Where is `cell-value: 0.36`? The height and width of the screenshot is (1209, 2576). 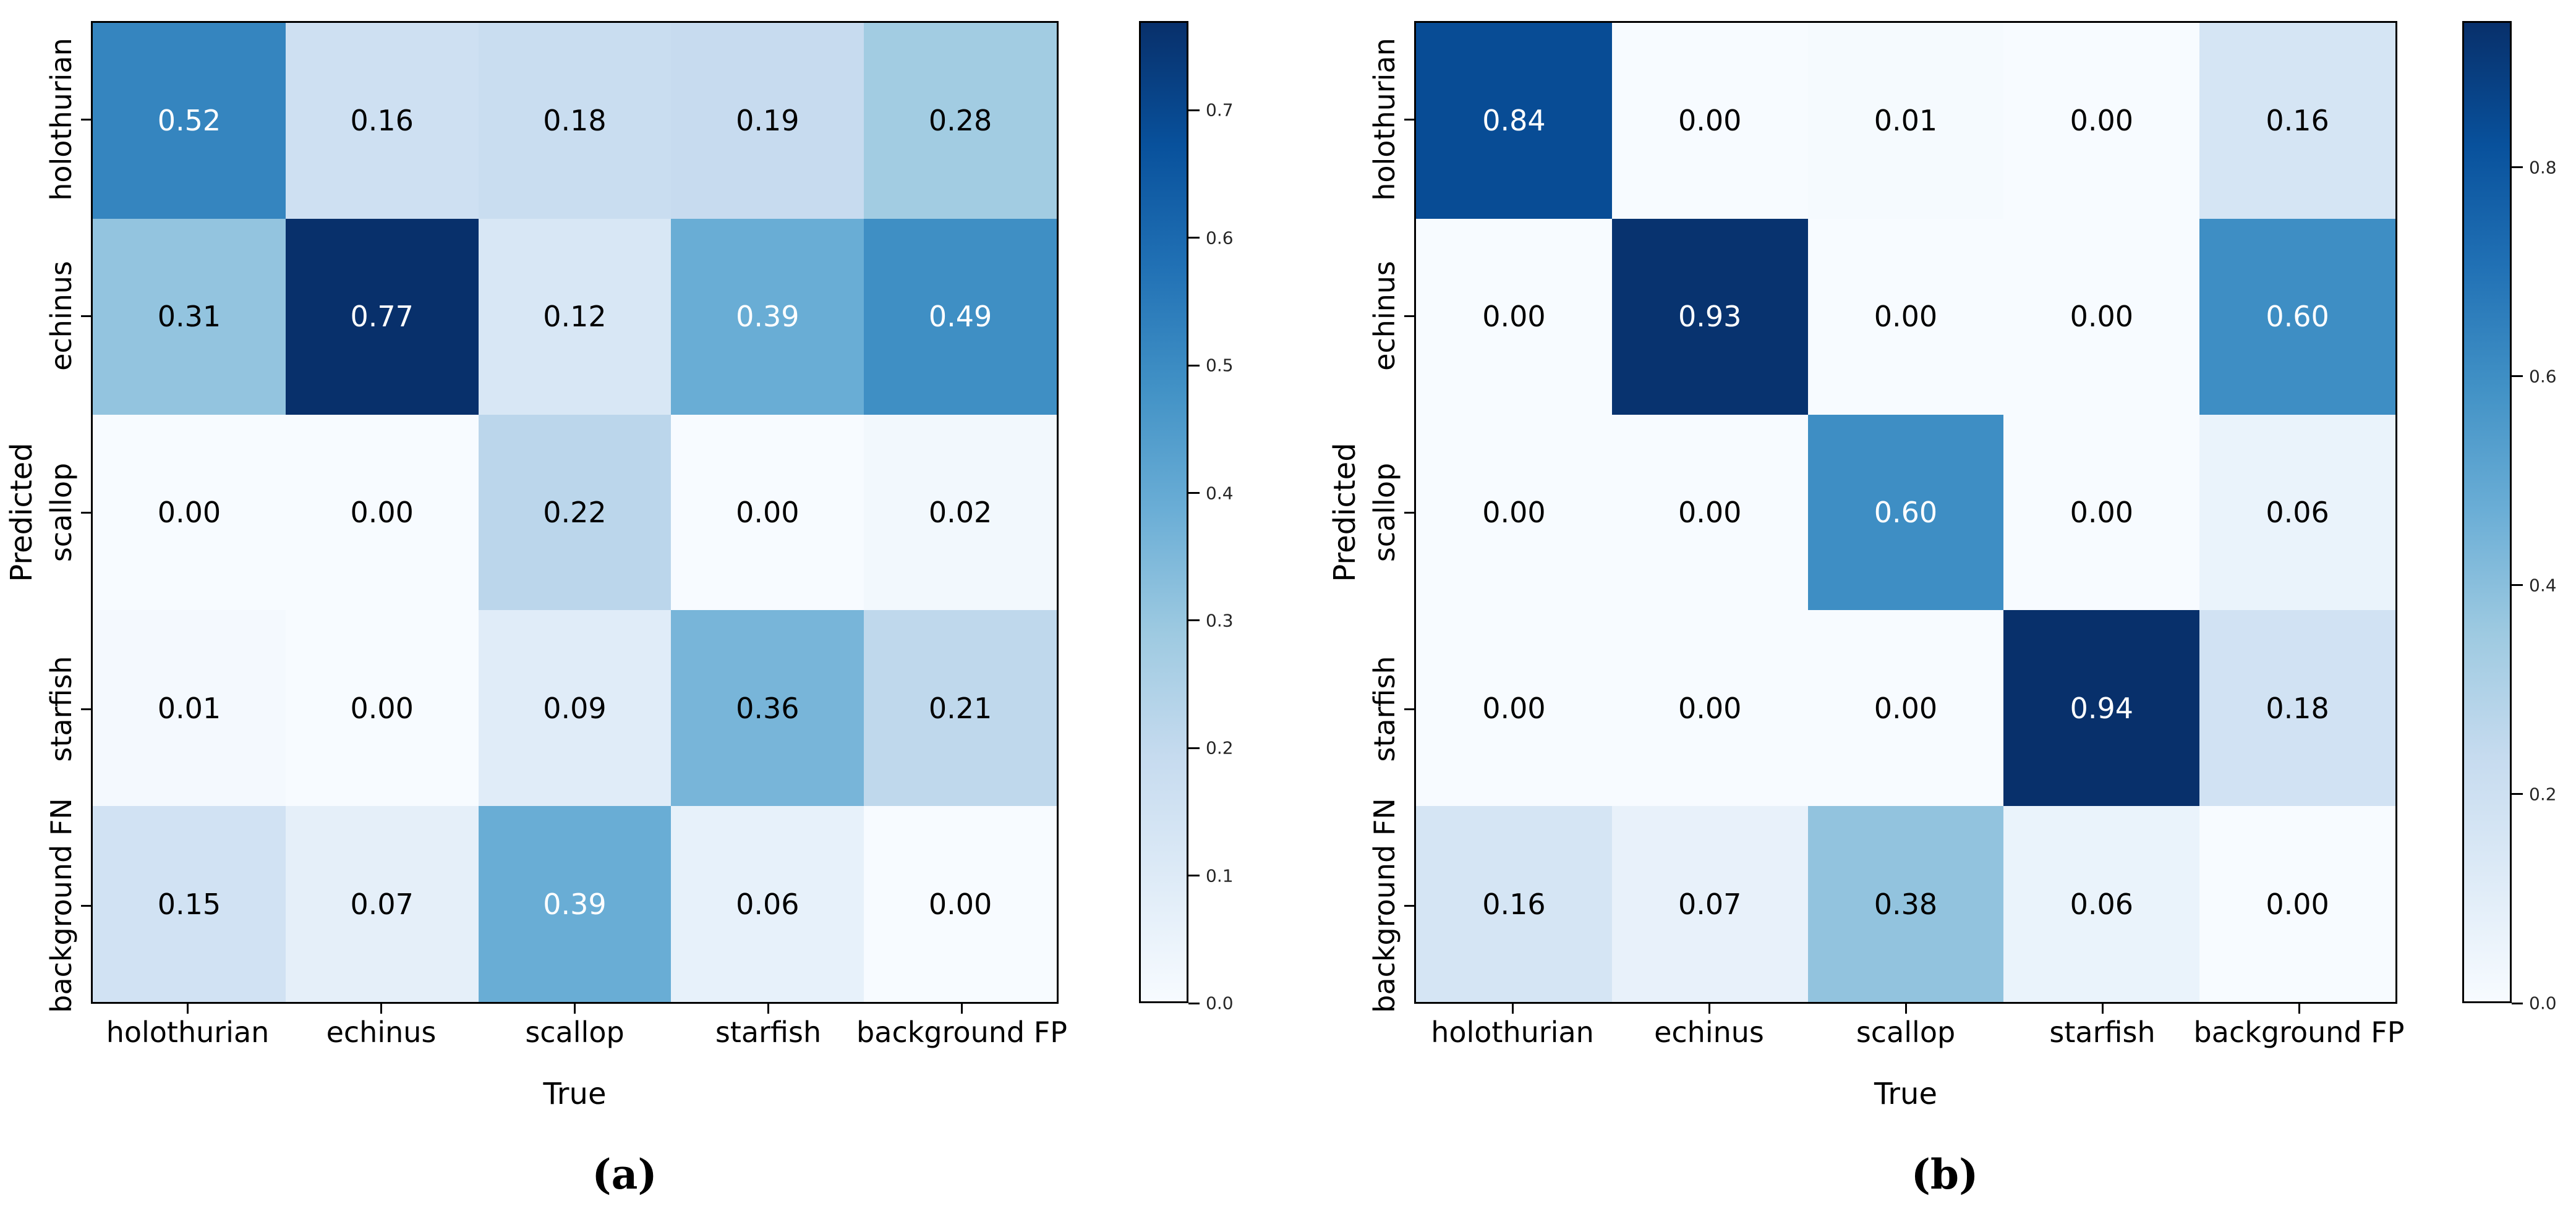 cell-value: 0.36 is located at coordinates (768, 708).